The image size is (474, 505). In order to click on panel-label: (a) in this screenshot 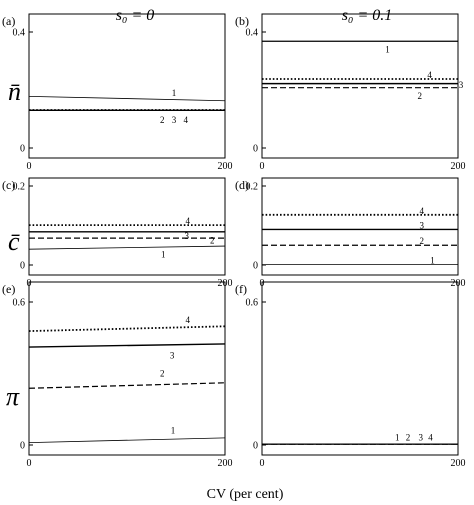, I will do `click(8, 21)`.